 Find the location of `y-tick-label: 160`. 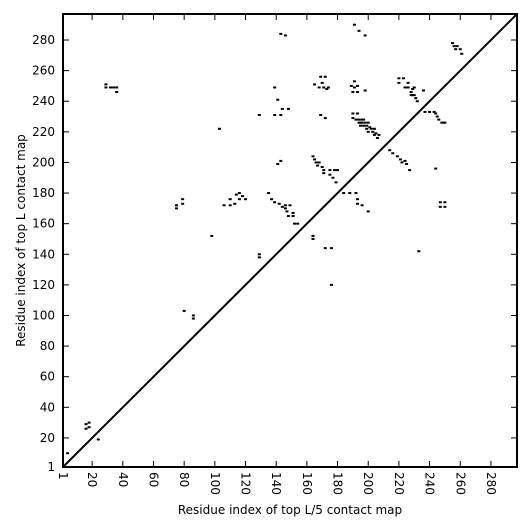

y-tick-label: 160 is located at coordinates (43, 224).